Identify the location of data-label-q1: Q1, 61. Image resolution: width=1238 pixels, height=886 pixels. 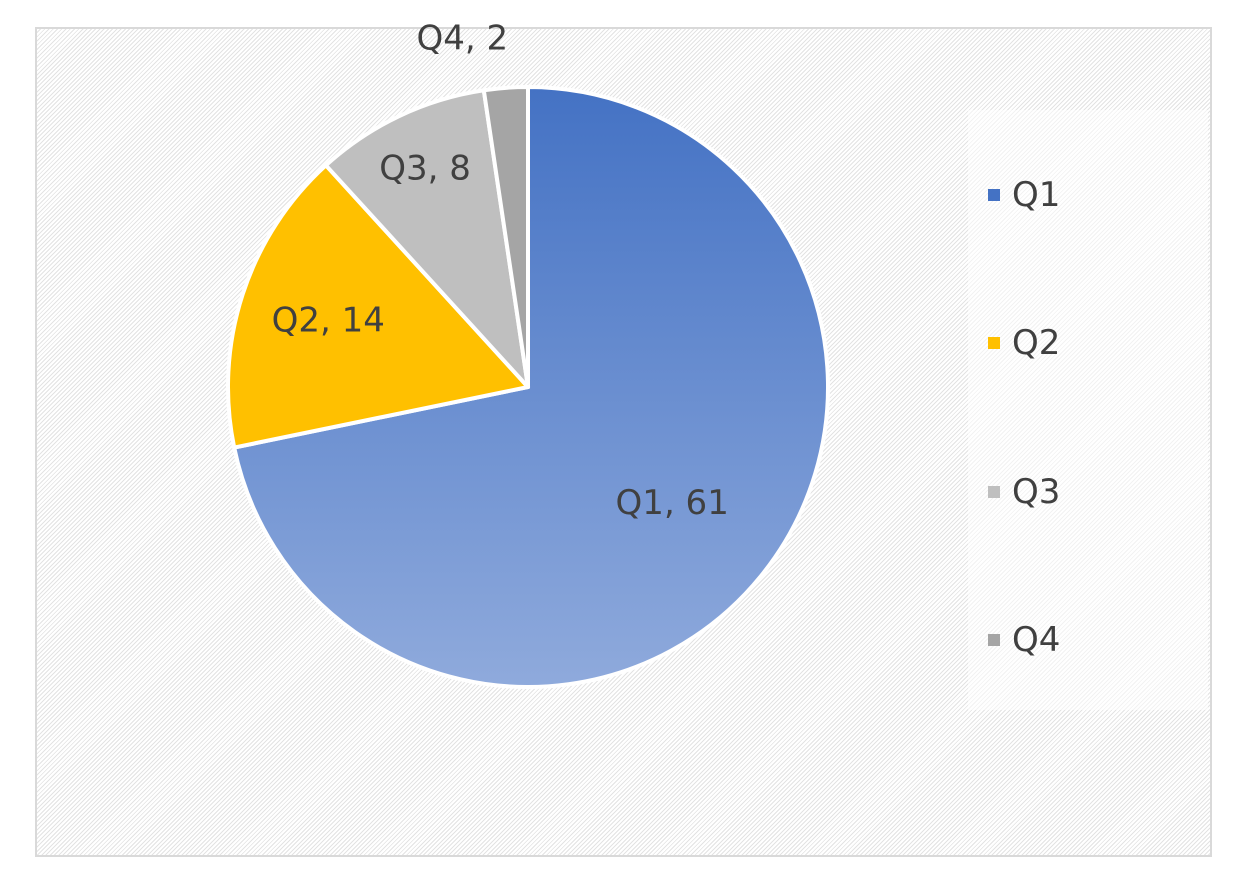
(672, 503).